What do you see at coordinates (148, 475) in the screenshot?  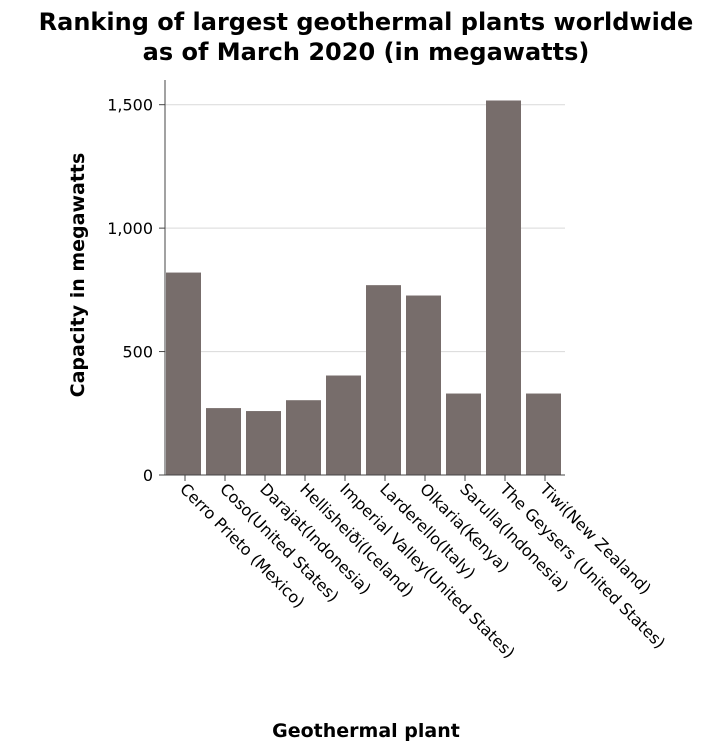 I see `y-tick-label: 0` at bounding box center [148, 475].